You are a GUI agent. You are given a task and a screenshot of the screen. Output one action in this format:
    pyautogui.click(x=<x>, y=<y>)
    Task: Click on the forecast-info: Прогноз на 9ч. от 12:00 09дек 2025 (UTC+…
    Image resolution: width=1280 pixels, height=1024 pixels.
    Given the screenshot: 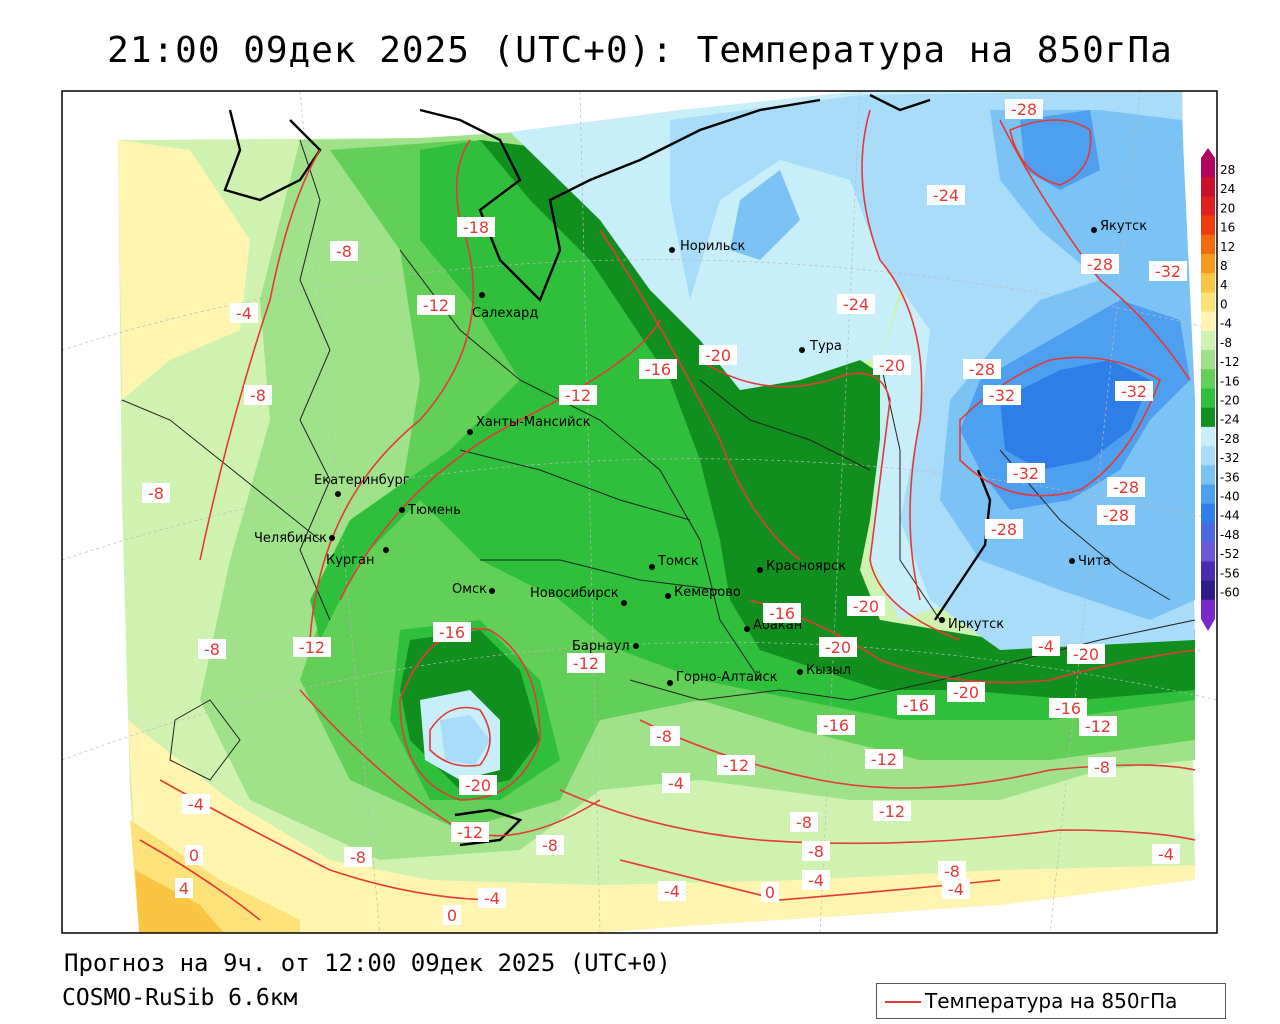 What is the action you would take?
    pyautogui.click(x=367, y=963)
    